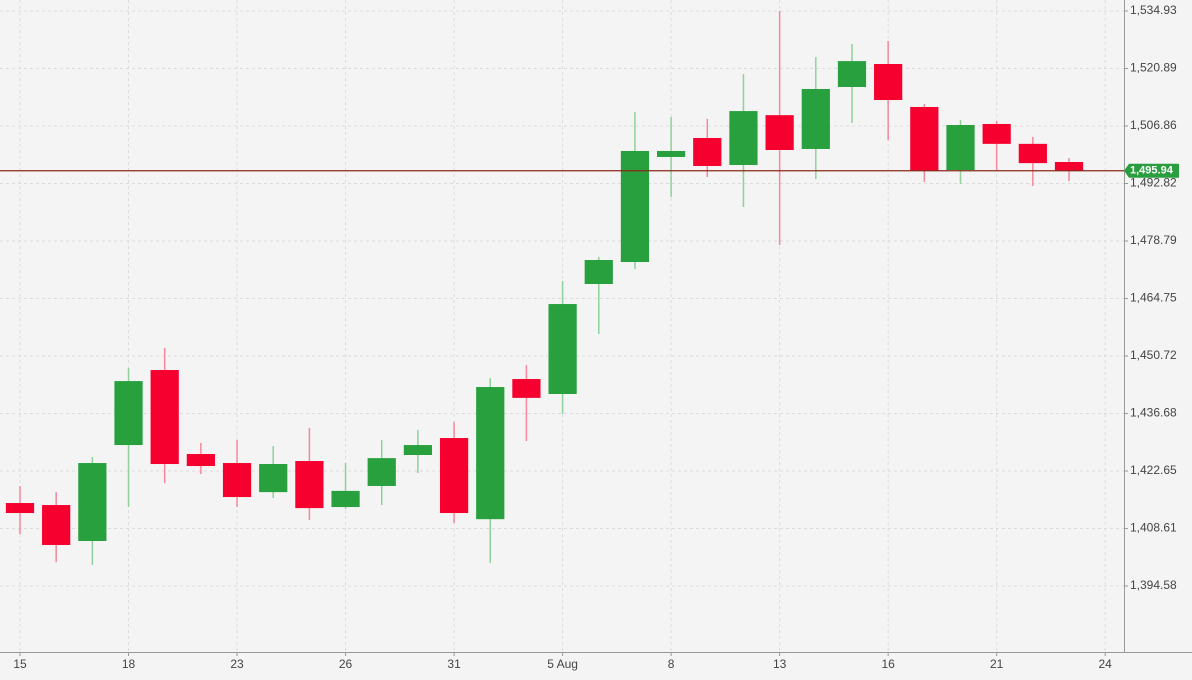  I want to click on x-tick-label: 18, so click(129, 664).